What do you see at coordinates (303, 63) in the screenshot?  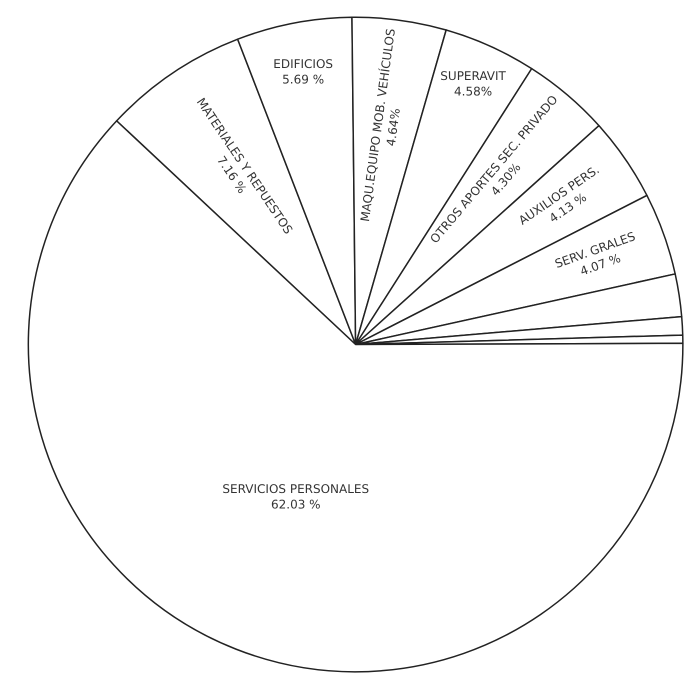 I see `slice-label: EDIFICIOS` at bounding box center [303, 63].